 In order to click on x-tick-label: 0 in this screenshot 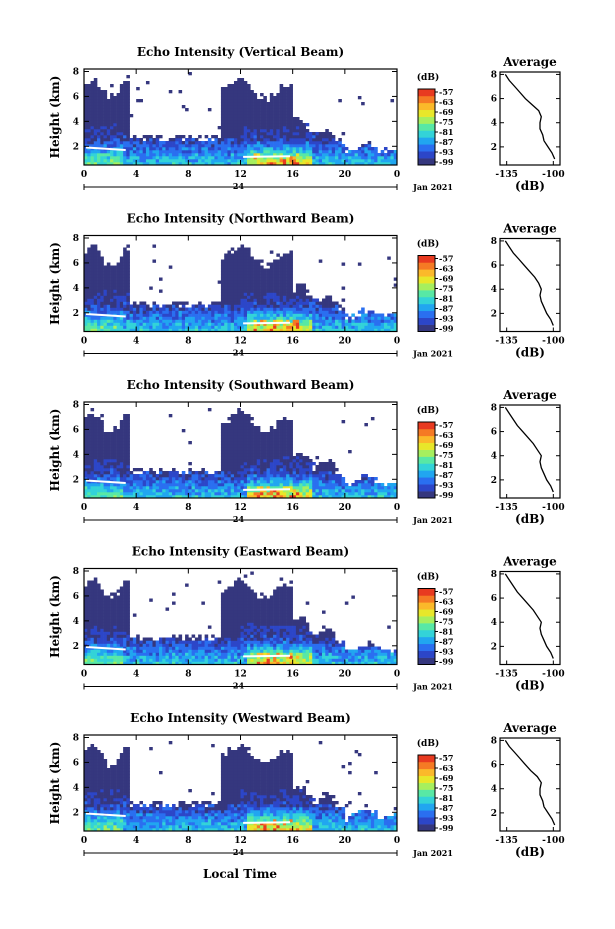, I will do `click(84, 175)`.